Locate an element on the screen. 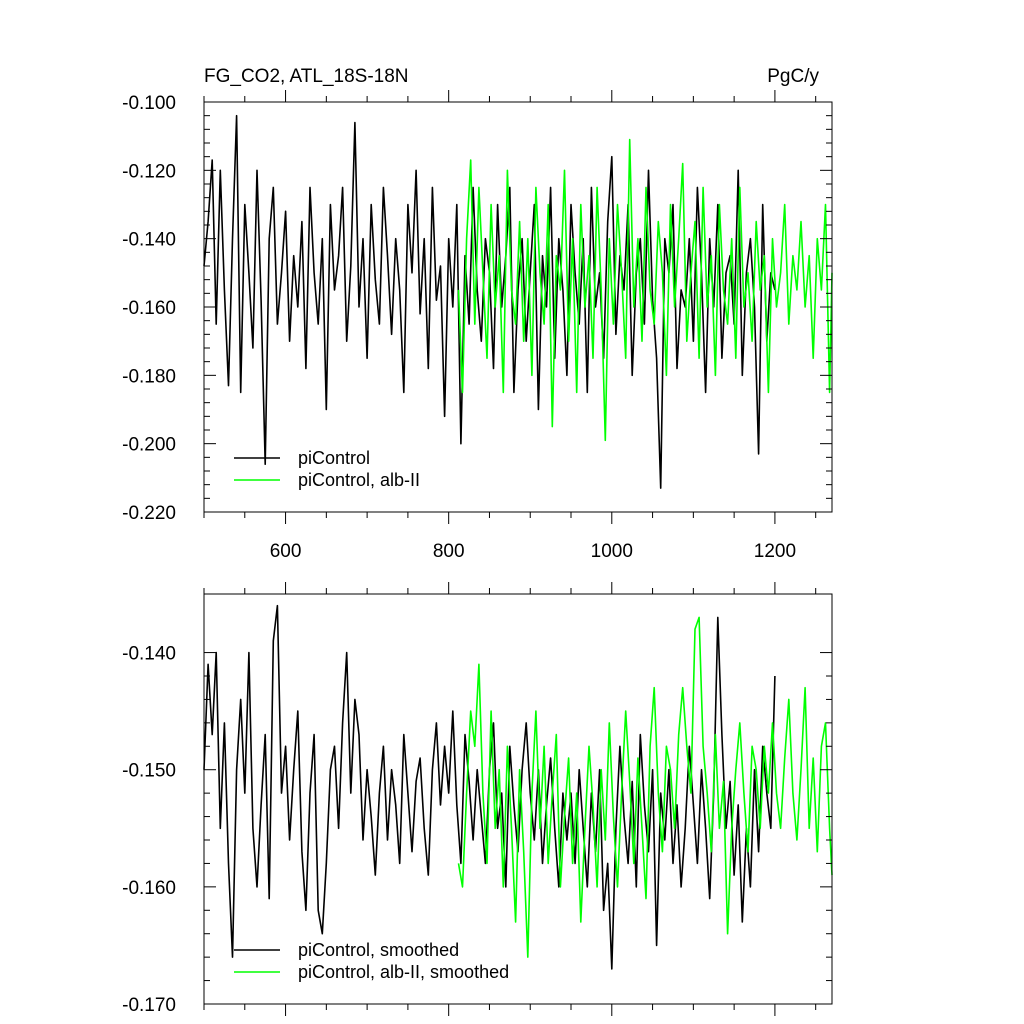  x-tick-label: 600 is located at coordinates (286, 551).